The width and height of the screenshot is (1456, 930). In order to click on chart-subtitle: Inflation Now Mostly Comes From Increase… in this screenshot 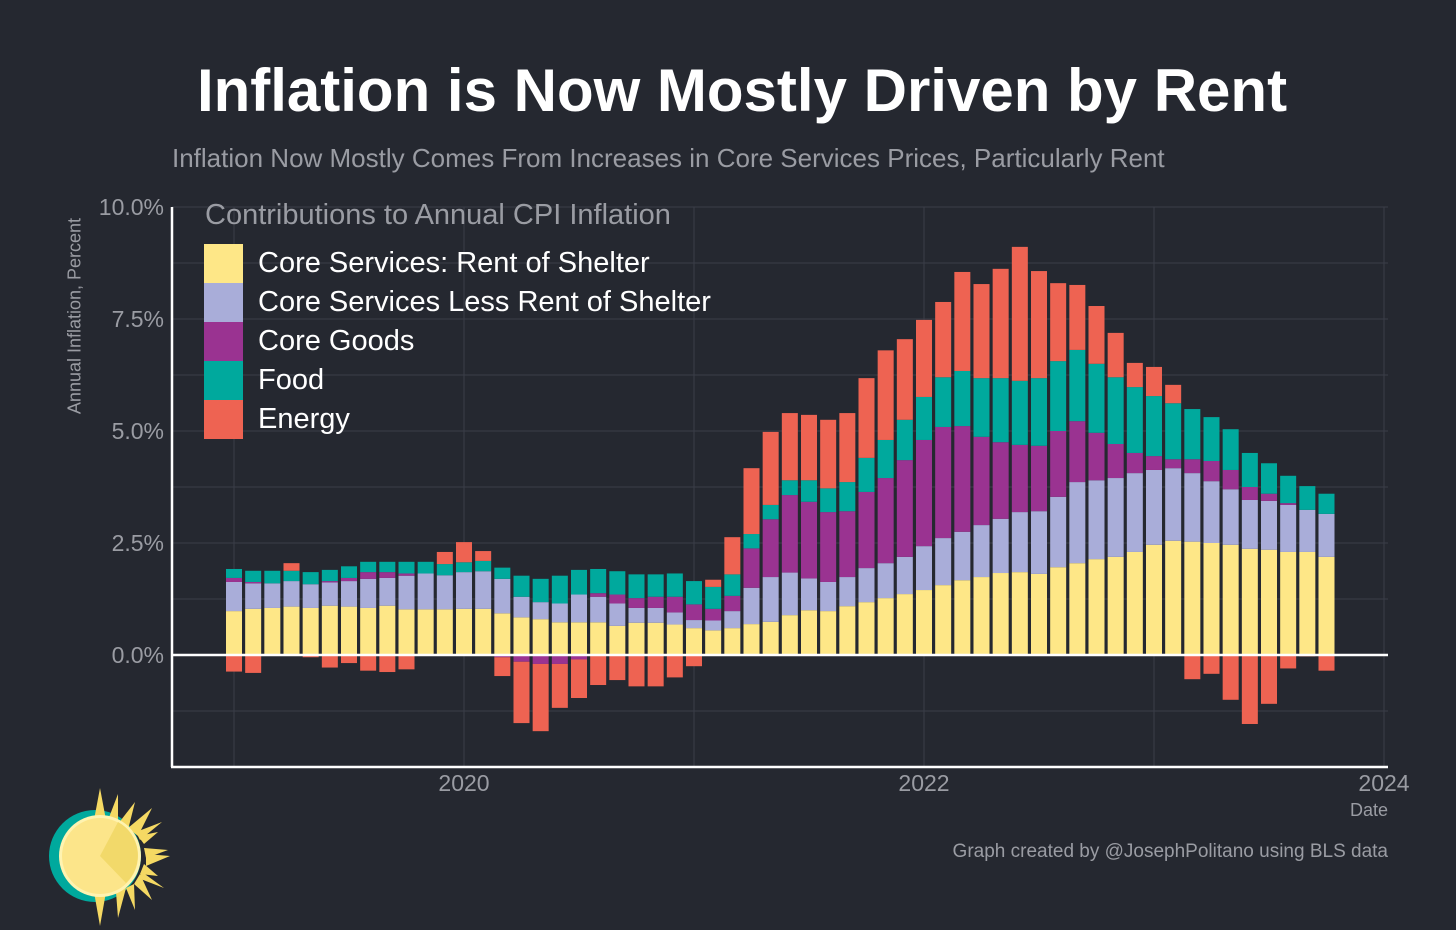, I will do `click(668, 158)`.